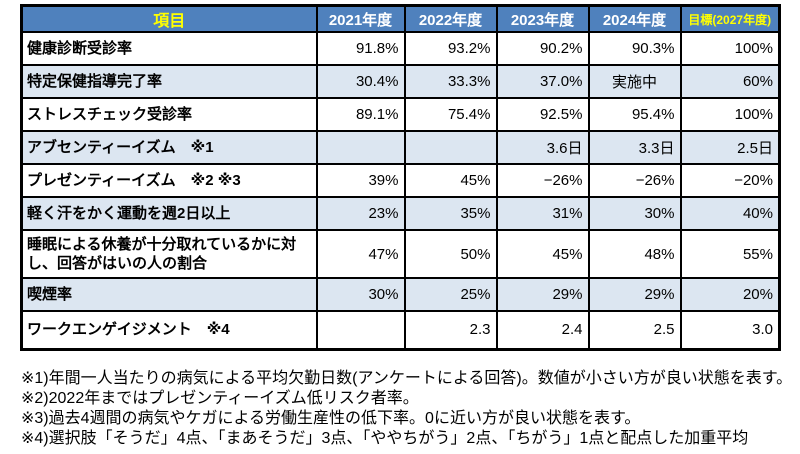  Describe the element at coordinates (169, 18) in the screenshot. I see `header-item: 項目` at that location.